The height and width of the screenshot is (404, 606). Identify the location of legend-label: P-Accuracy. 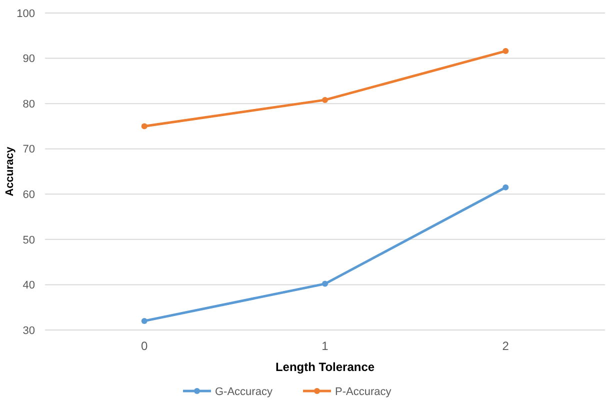
(363, 392).